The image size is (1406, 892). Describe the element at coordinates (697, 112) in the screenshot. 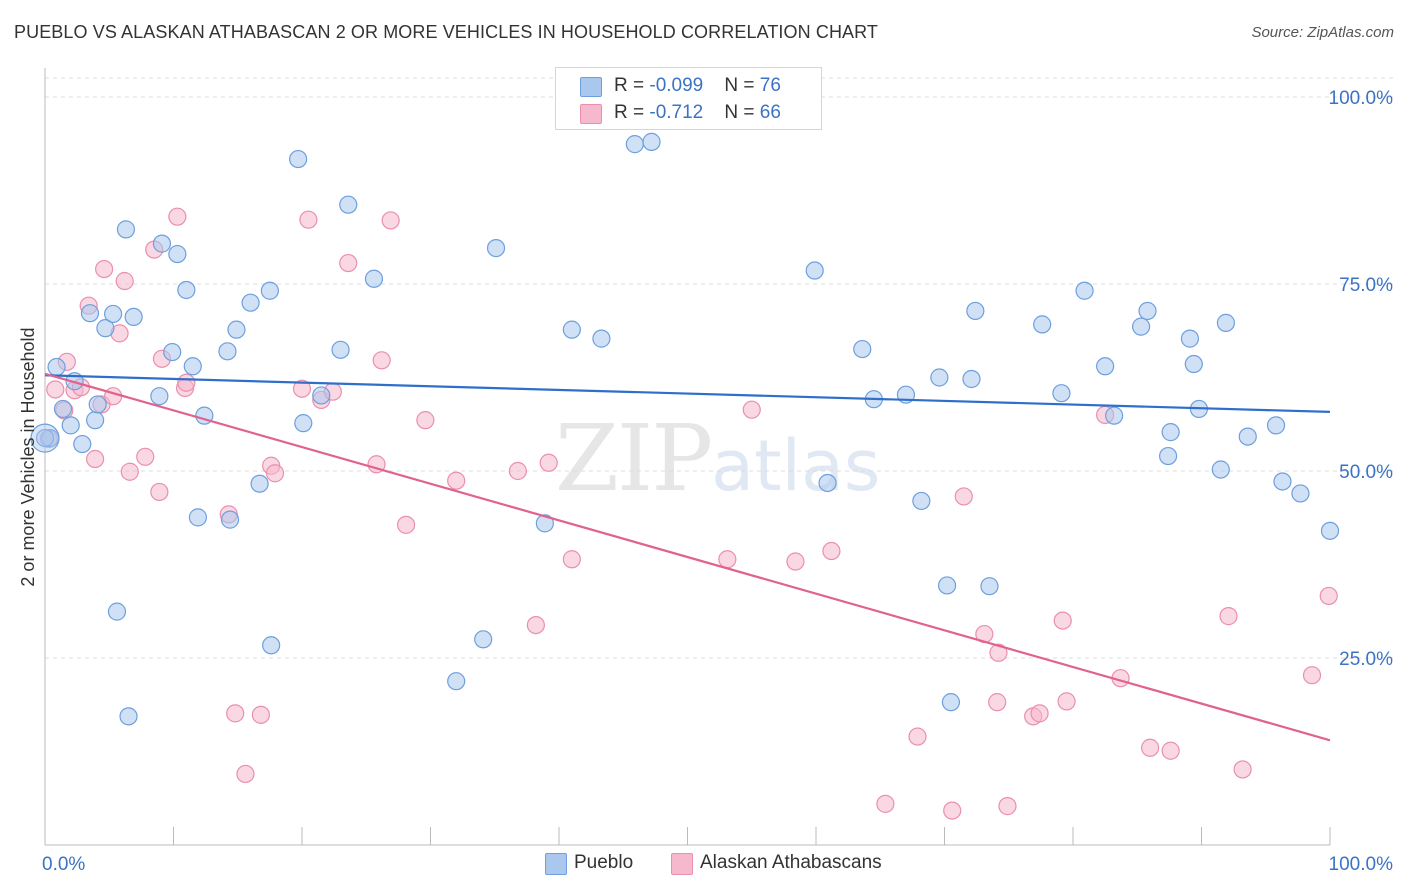

I see `legend-text-alaskan: R = -0.712 N = 66` at that location.